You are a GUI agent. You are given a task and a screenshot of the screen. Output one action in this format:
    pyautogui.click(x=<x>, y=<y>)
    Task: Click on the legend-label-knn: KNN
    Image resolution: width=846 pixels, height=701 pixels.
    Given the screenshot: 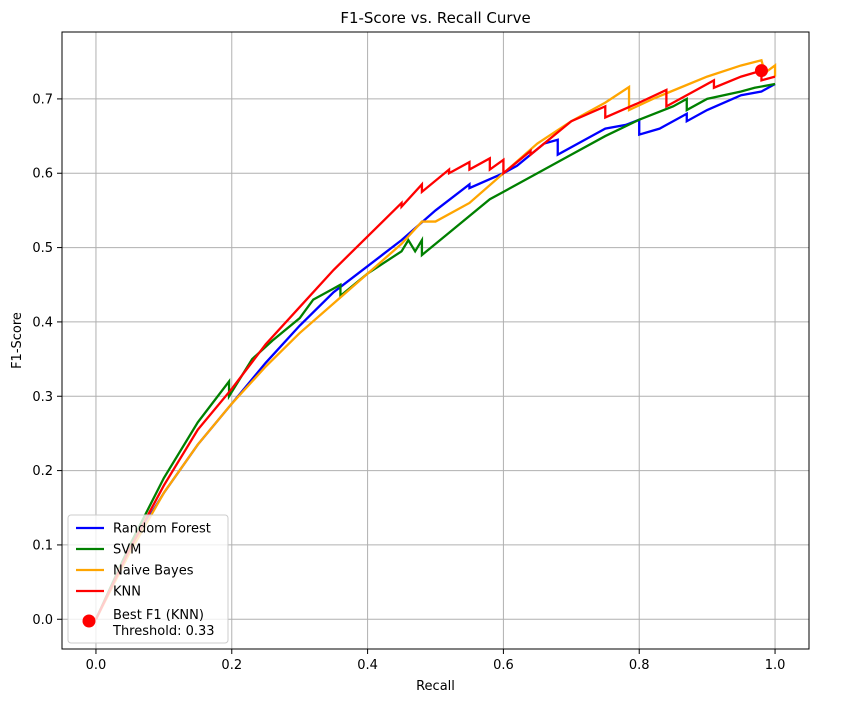 What is the action you would take?
    pyautogui.click(x=127, y=592)
    